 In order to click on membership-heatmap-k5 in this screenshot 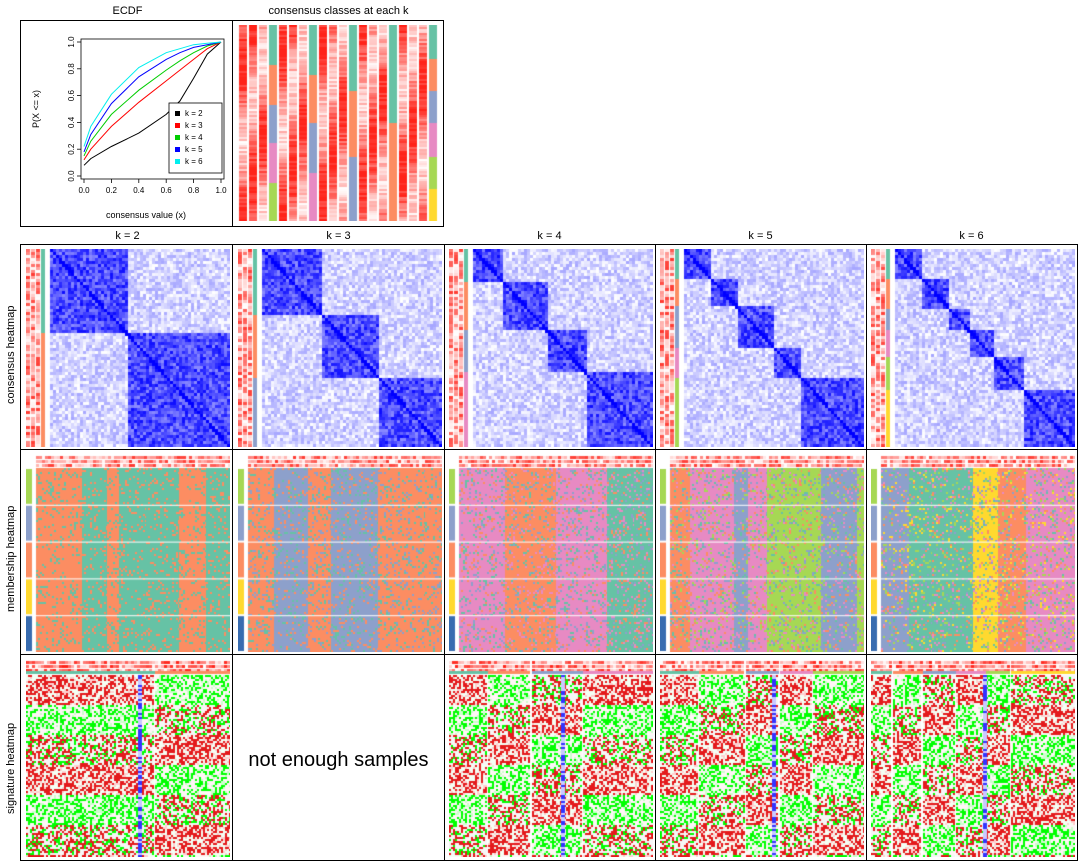, I will do `click(762, 553)`.